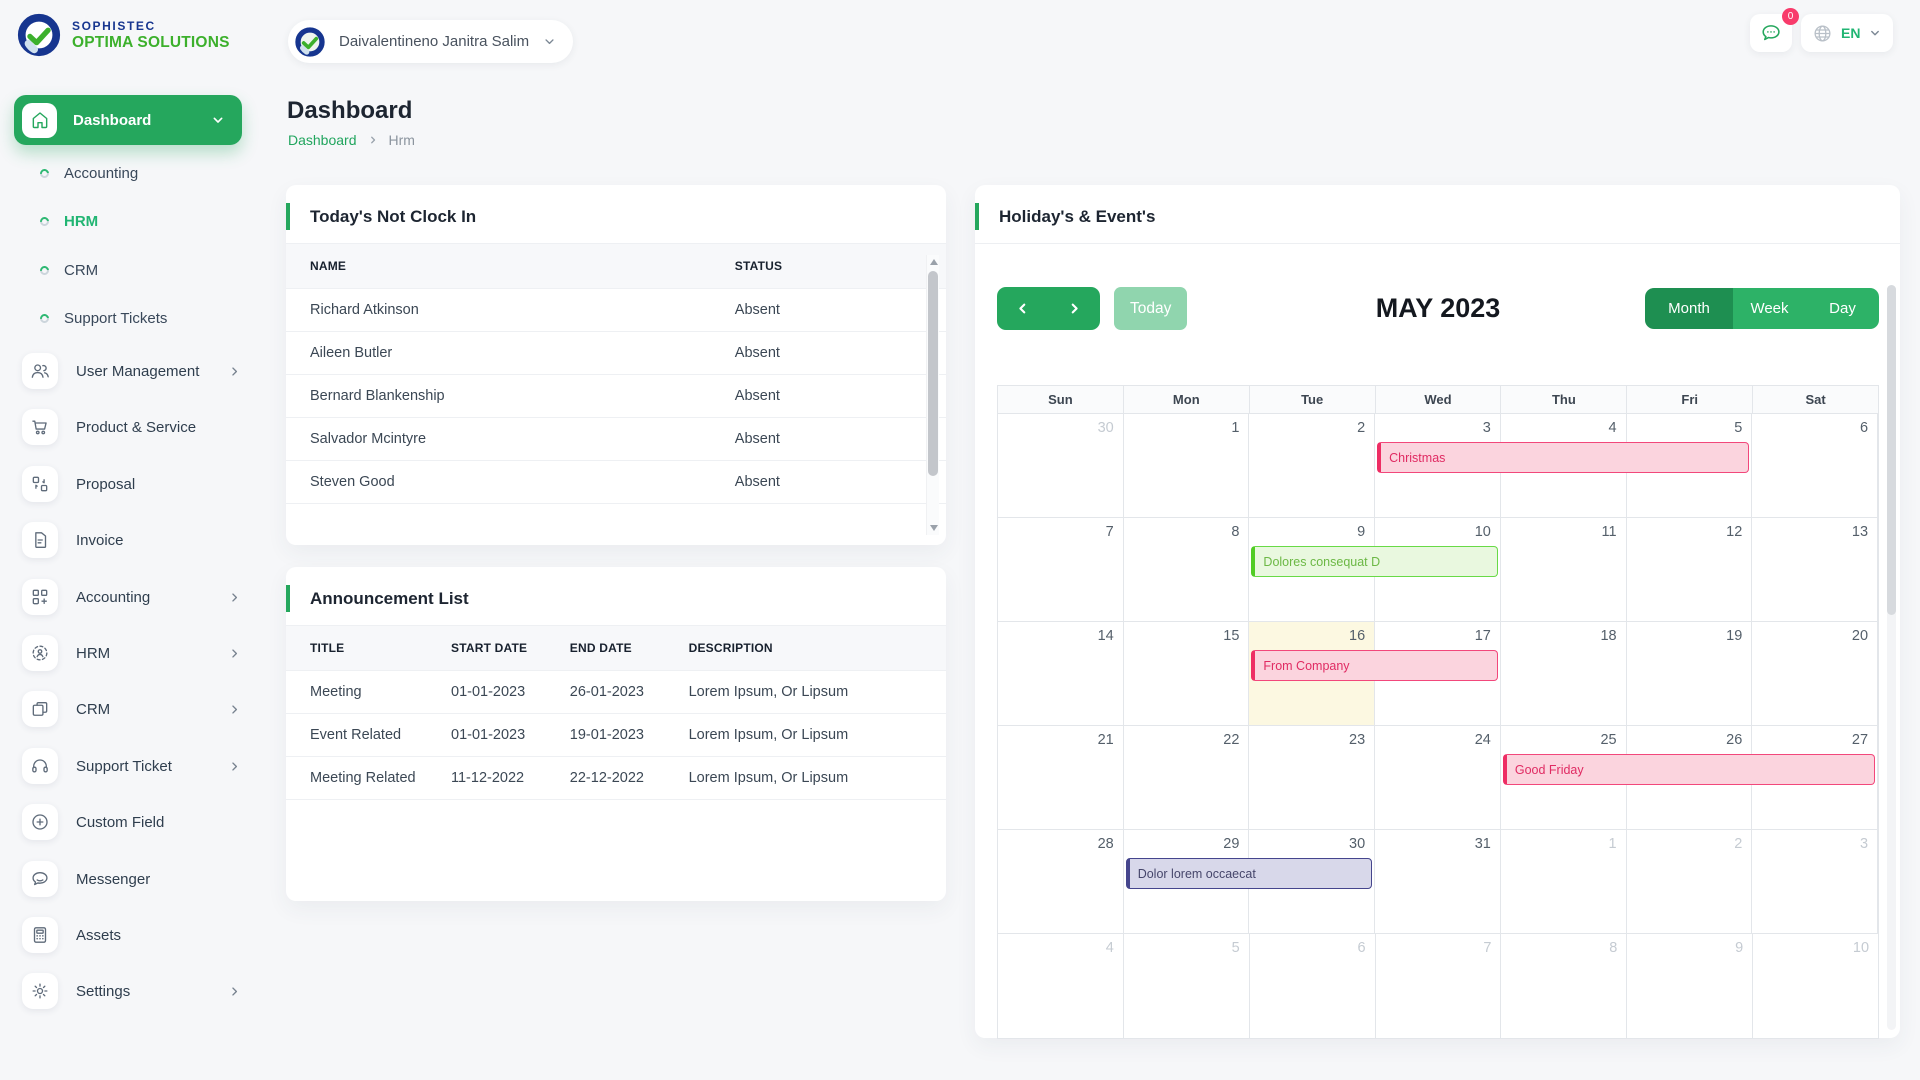  What do you see at coordinates (1563, 457) in the screenshot?
I see `calendar-event-christmas: Christmas` at bounding box center [1563, 457].